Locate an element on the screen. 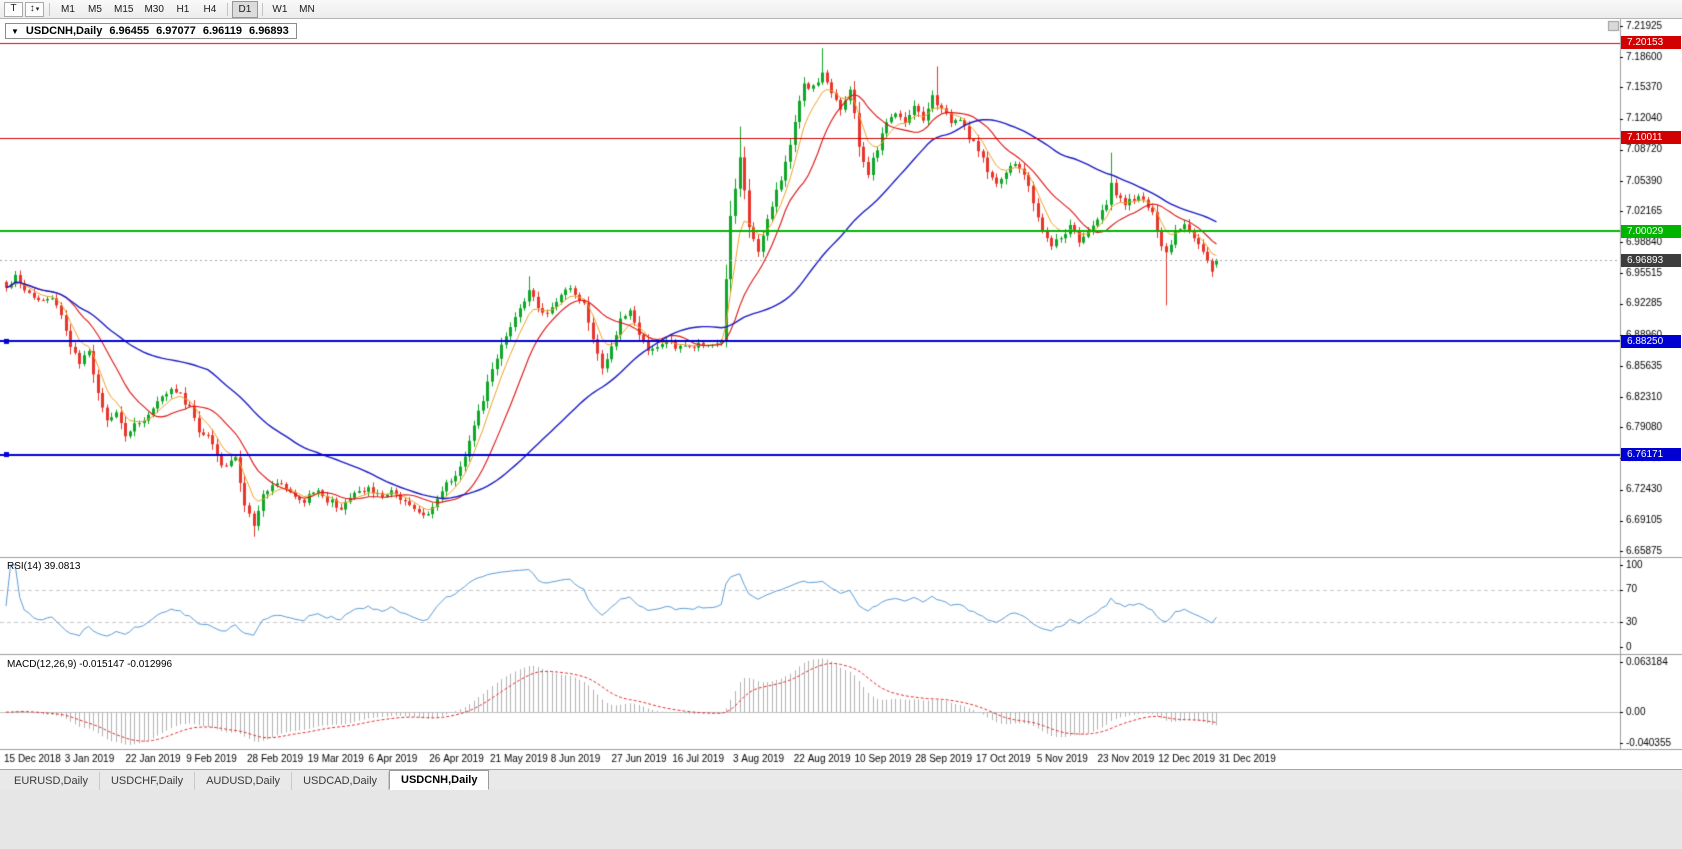 Image resolution: width=1682 pixels, height=849 pixels. ohlc-close: 6.96893 is located at coordinates (269, 31).